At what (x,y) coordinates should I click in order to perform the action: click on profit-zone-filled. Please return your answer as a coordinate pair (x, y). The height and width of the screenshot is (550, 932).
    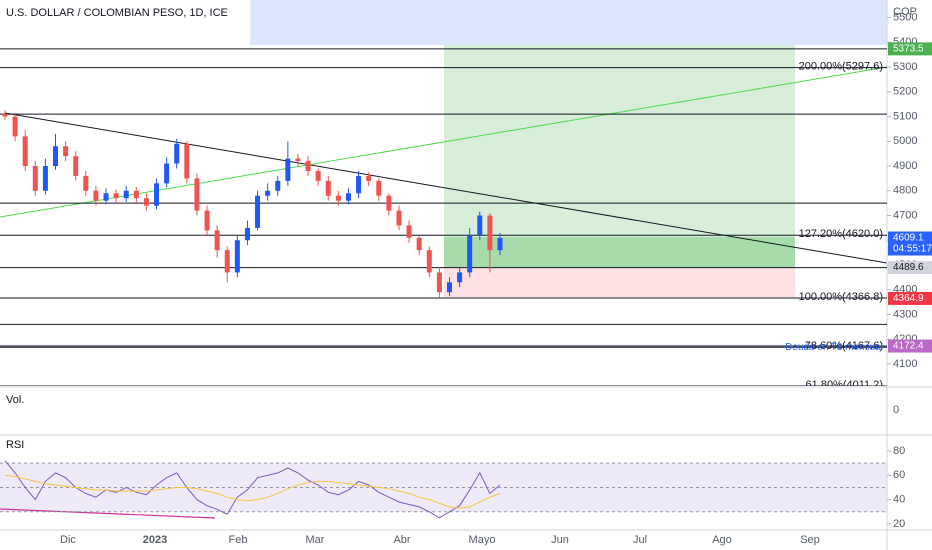
    Looking at the image, I should click on (619, 252).